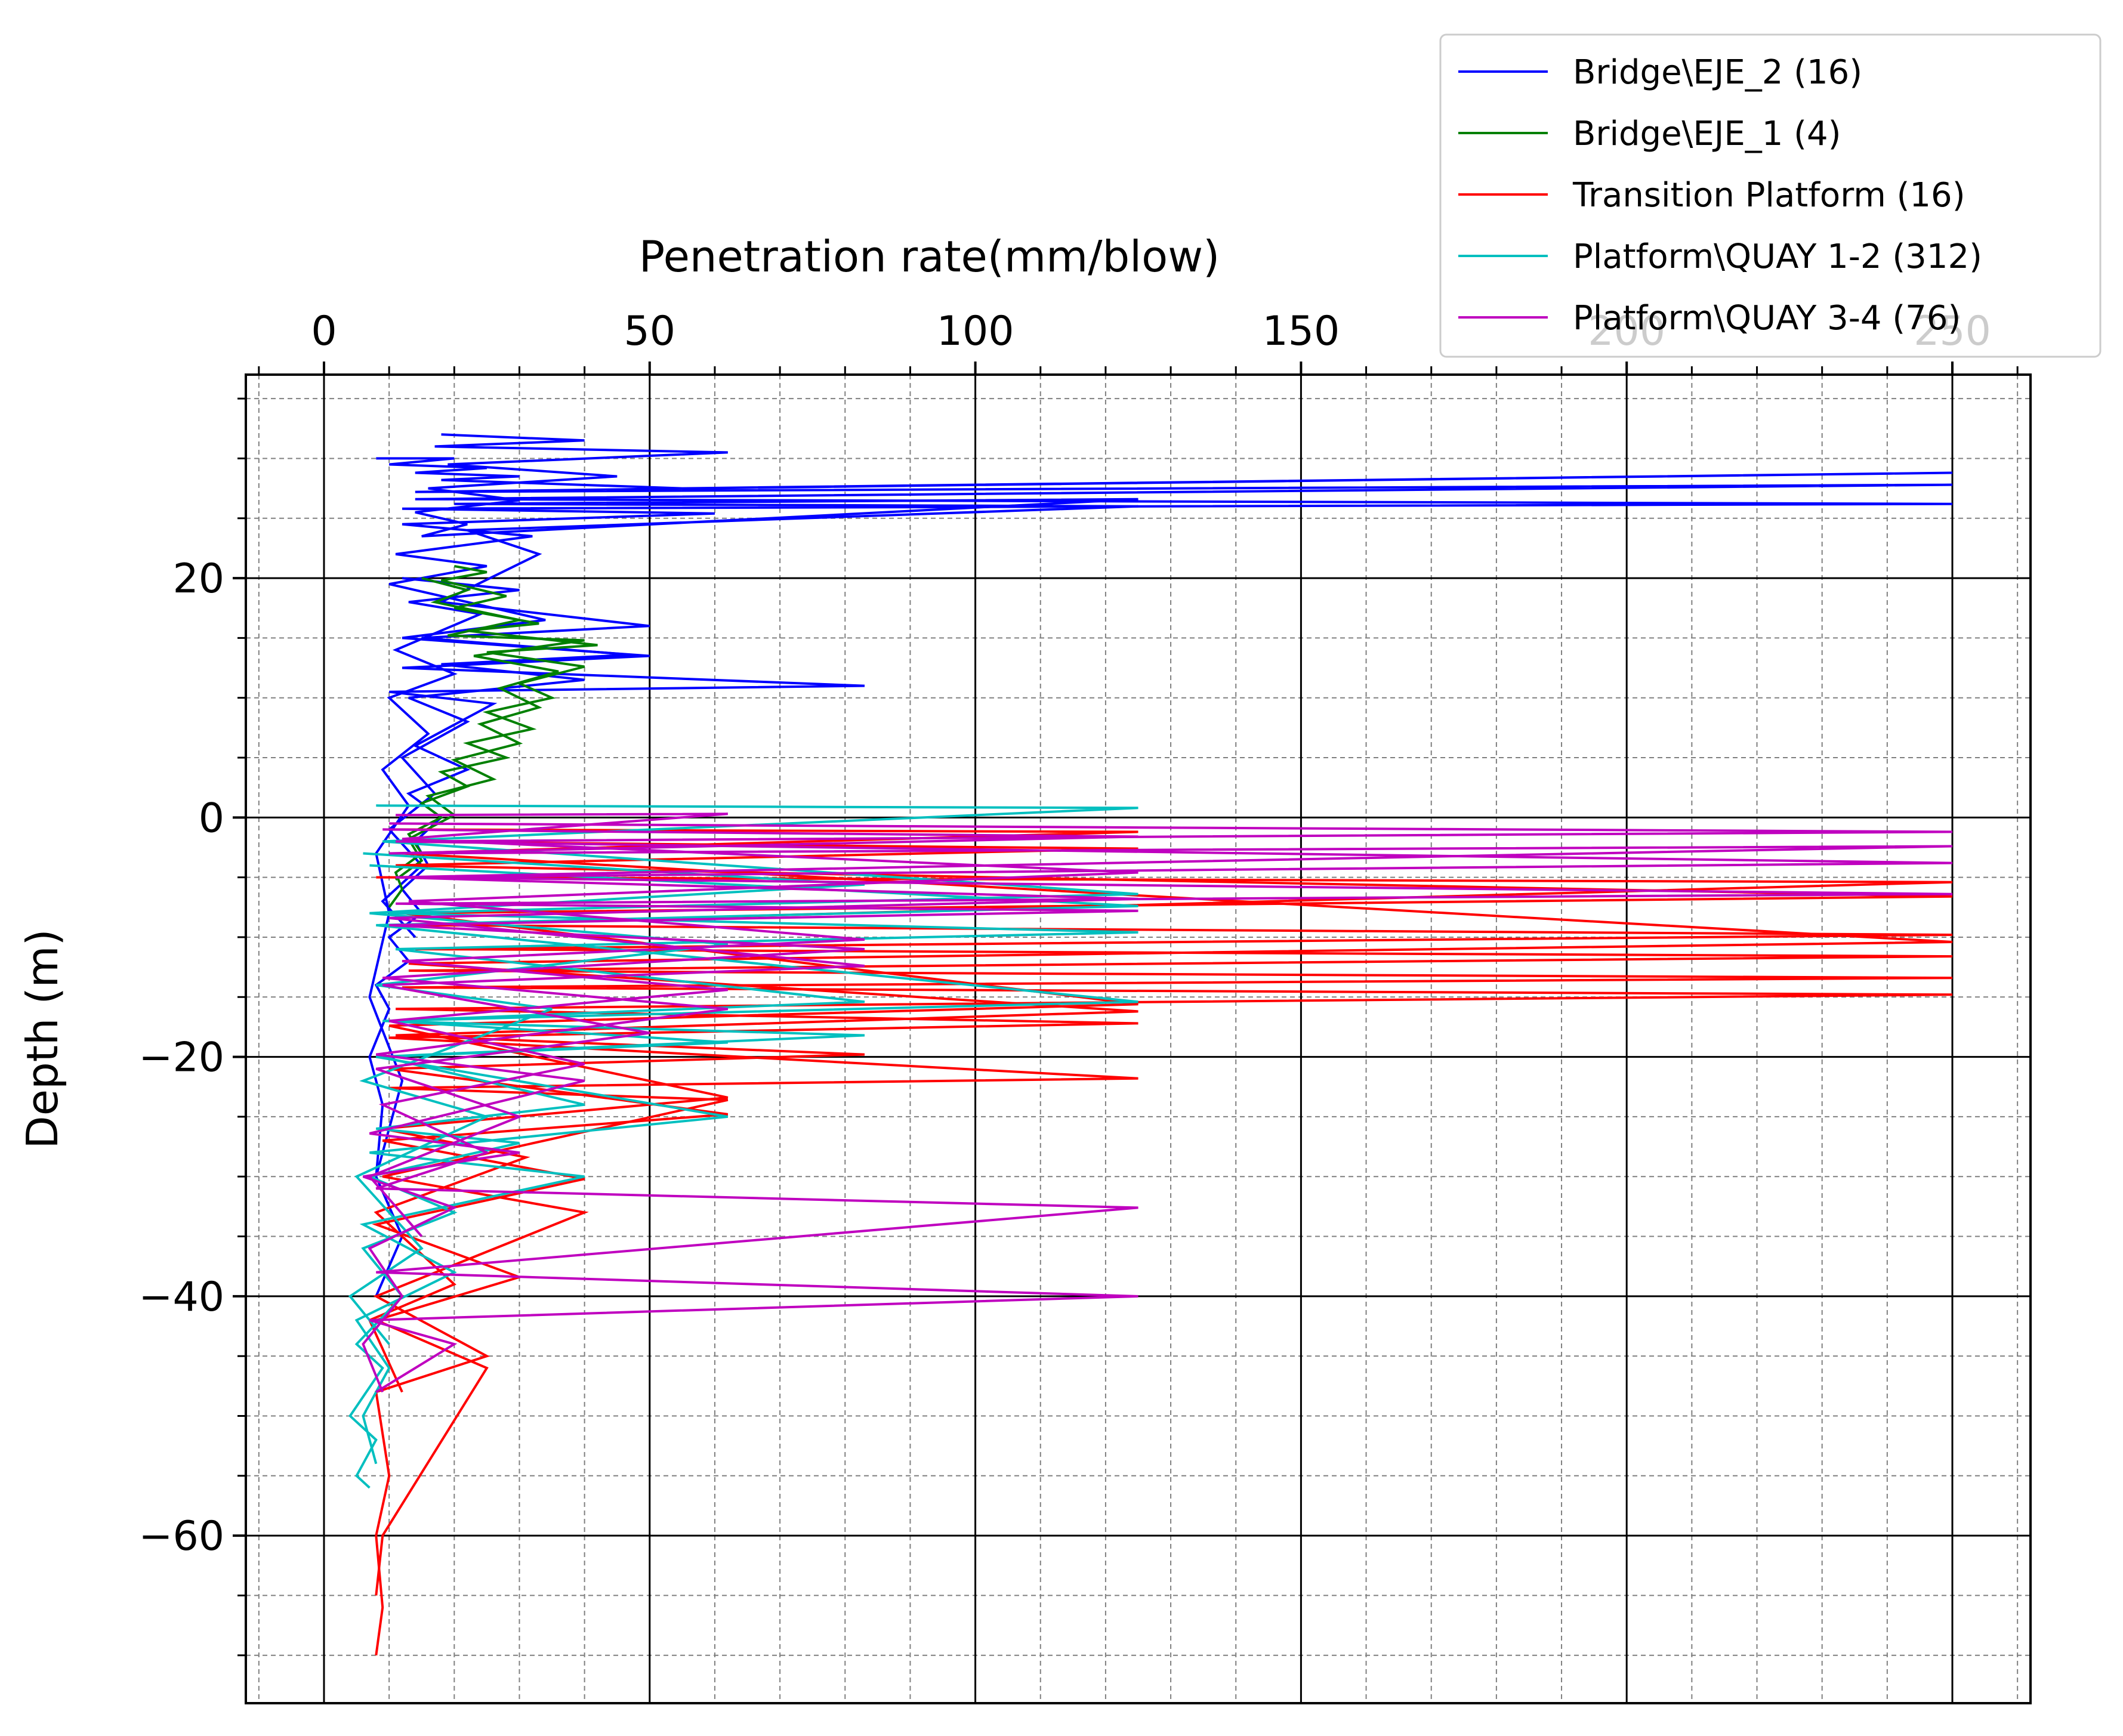 Image resolution: width=2123 pixels, height=1736 pixels. I want to click on x-tick-label: 100, so click(975, 331).